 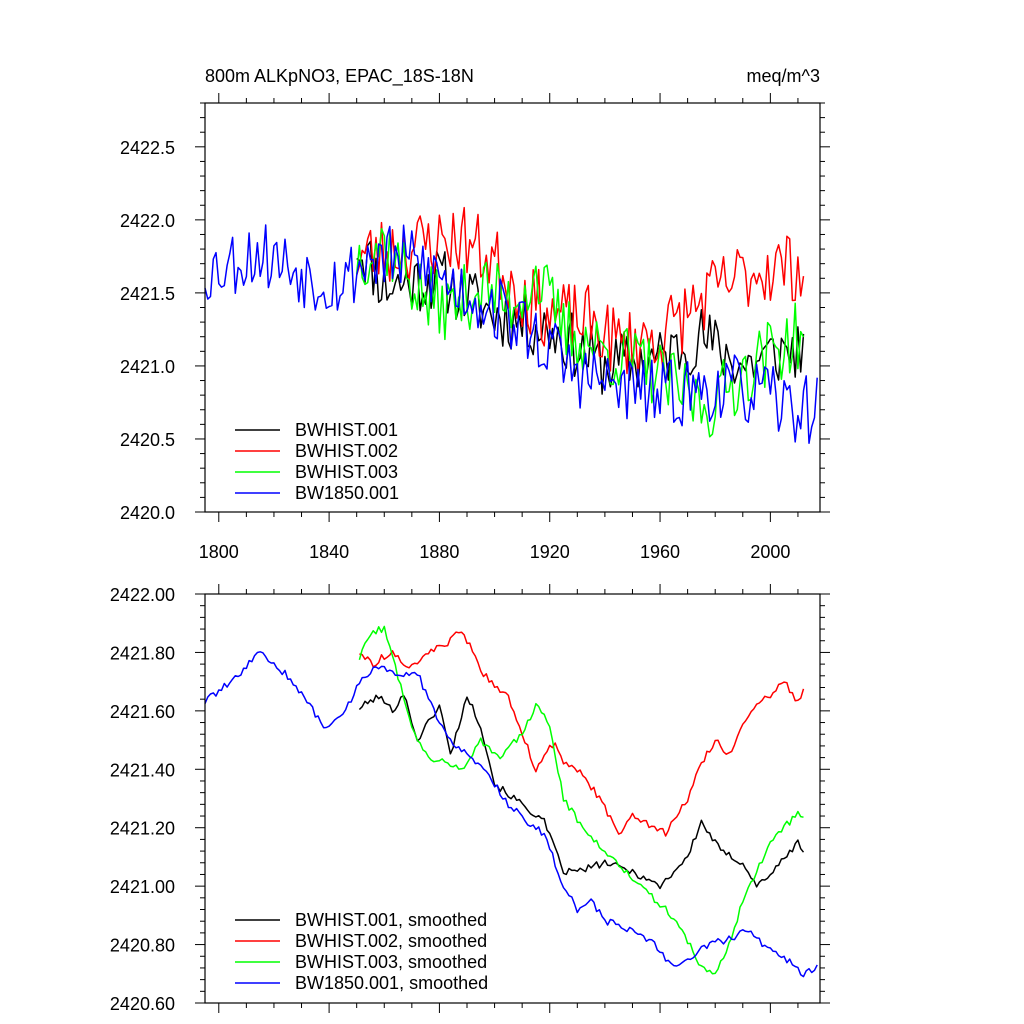 What do you see at coordinates (329, 552) in the screenshot?
I see `x-tick-label: 1840` at bounding box center [329, 552].